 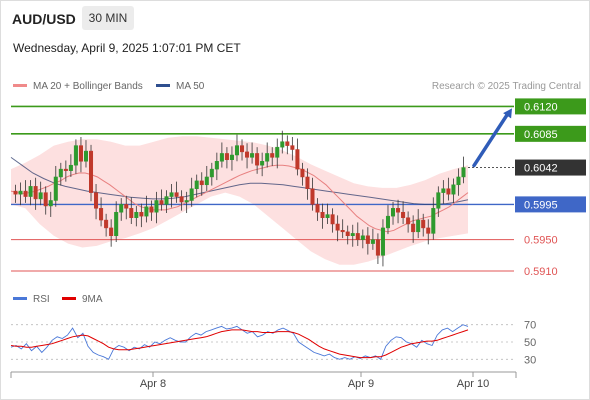 What do you see at coordinates (295, 19) in the screenshot?
I see `header: AUD/USD 30 MIN` at bounding box center [295, 19].